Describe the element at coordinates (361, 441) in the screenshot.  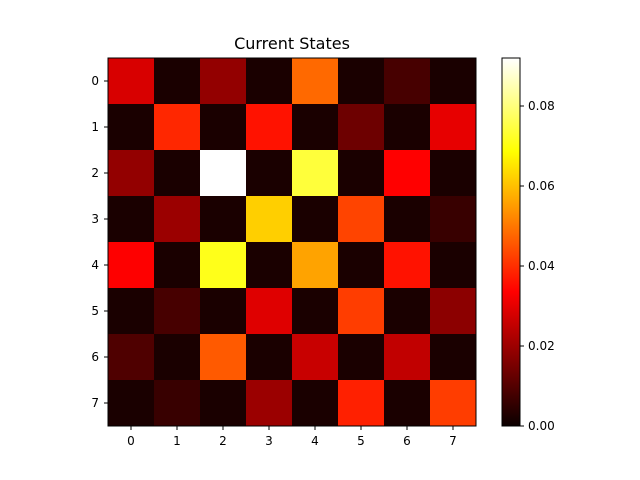
I see `x-tick-label: 5` at that location.